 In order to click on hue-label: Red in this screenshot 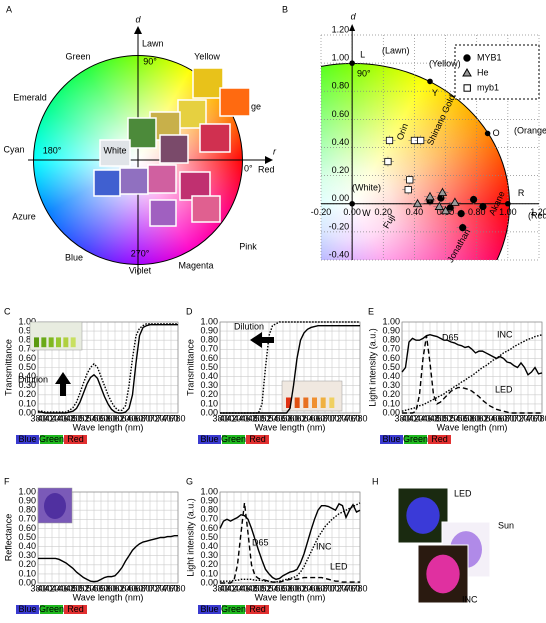, I will do `click(266, 169)`.